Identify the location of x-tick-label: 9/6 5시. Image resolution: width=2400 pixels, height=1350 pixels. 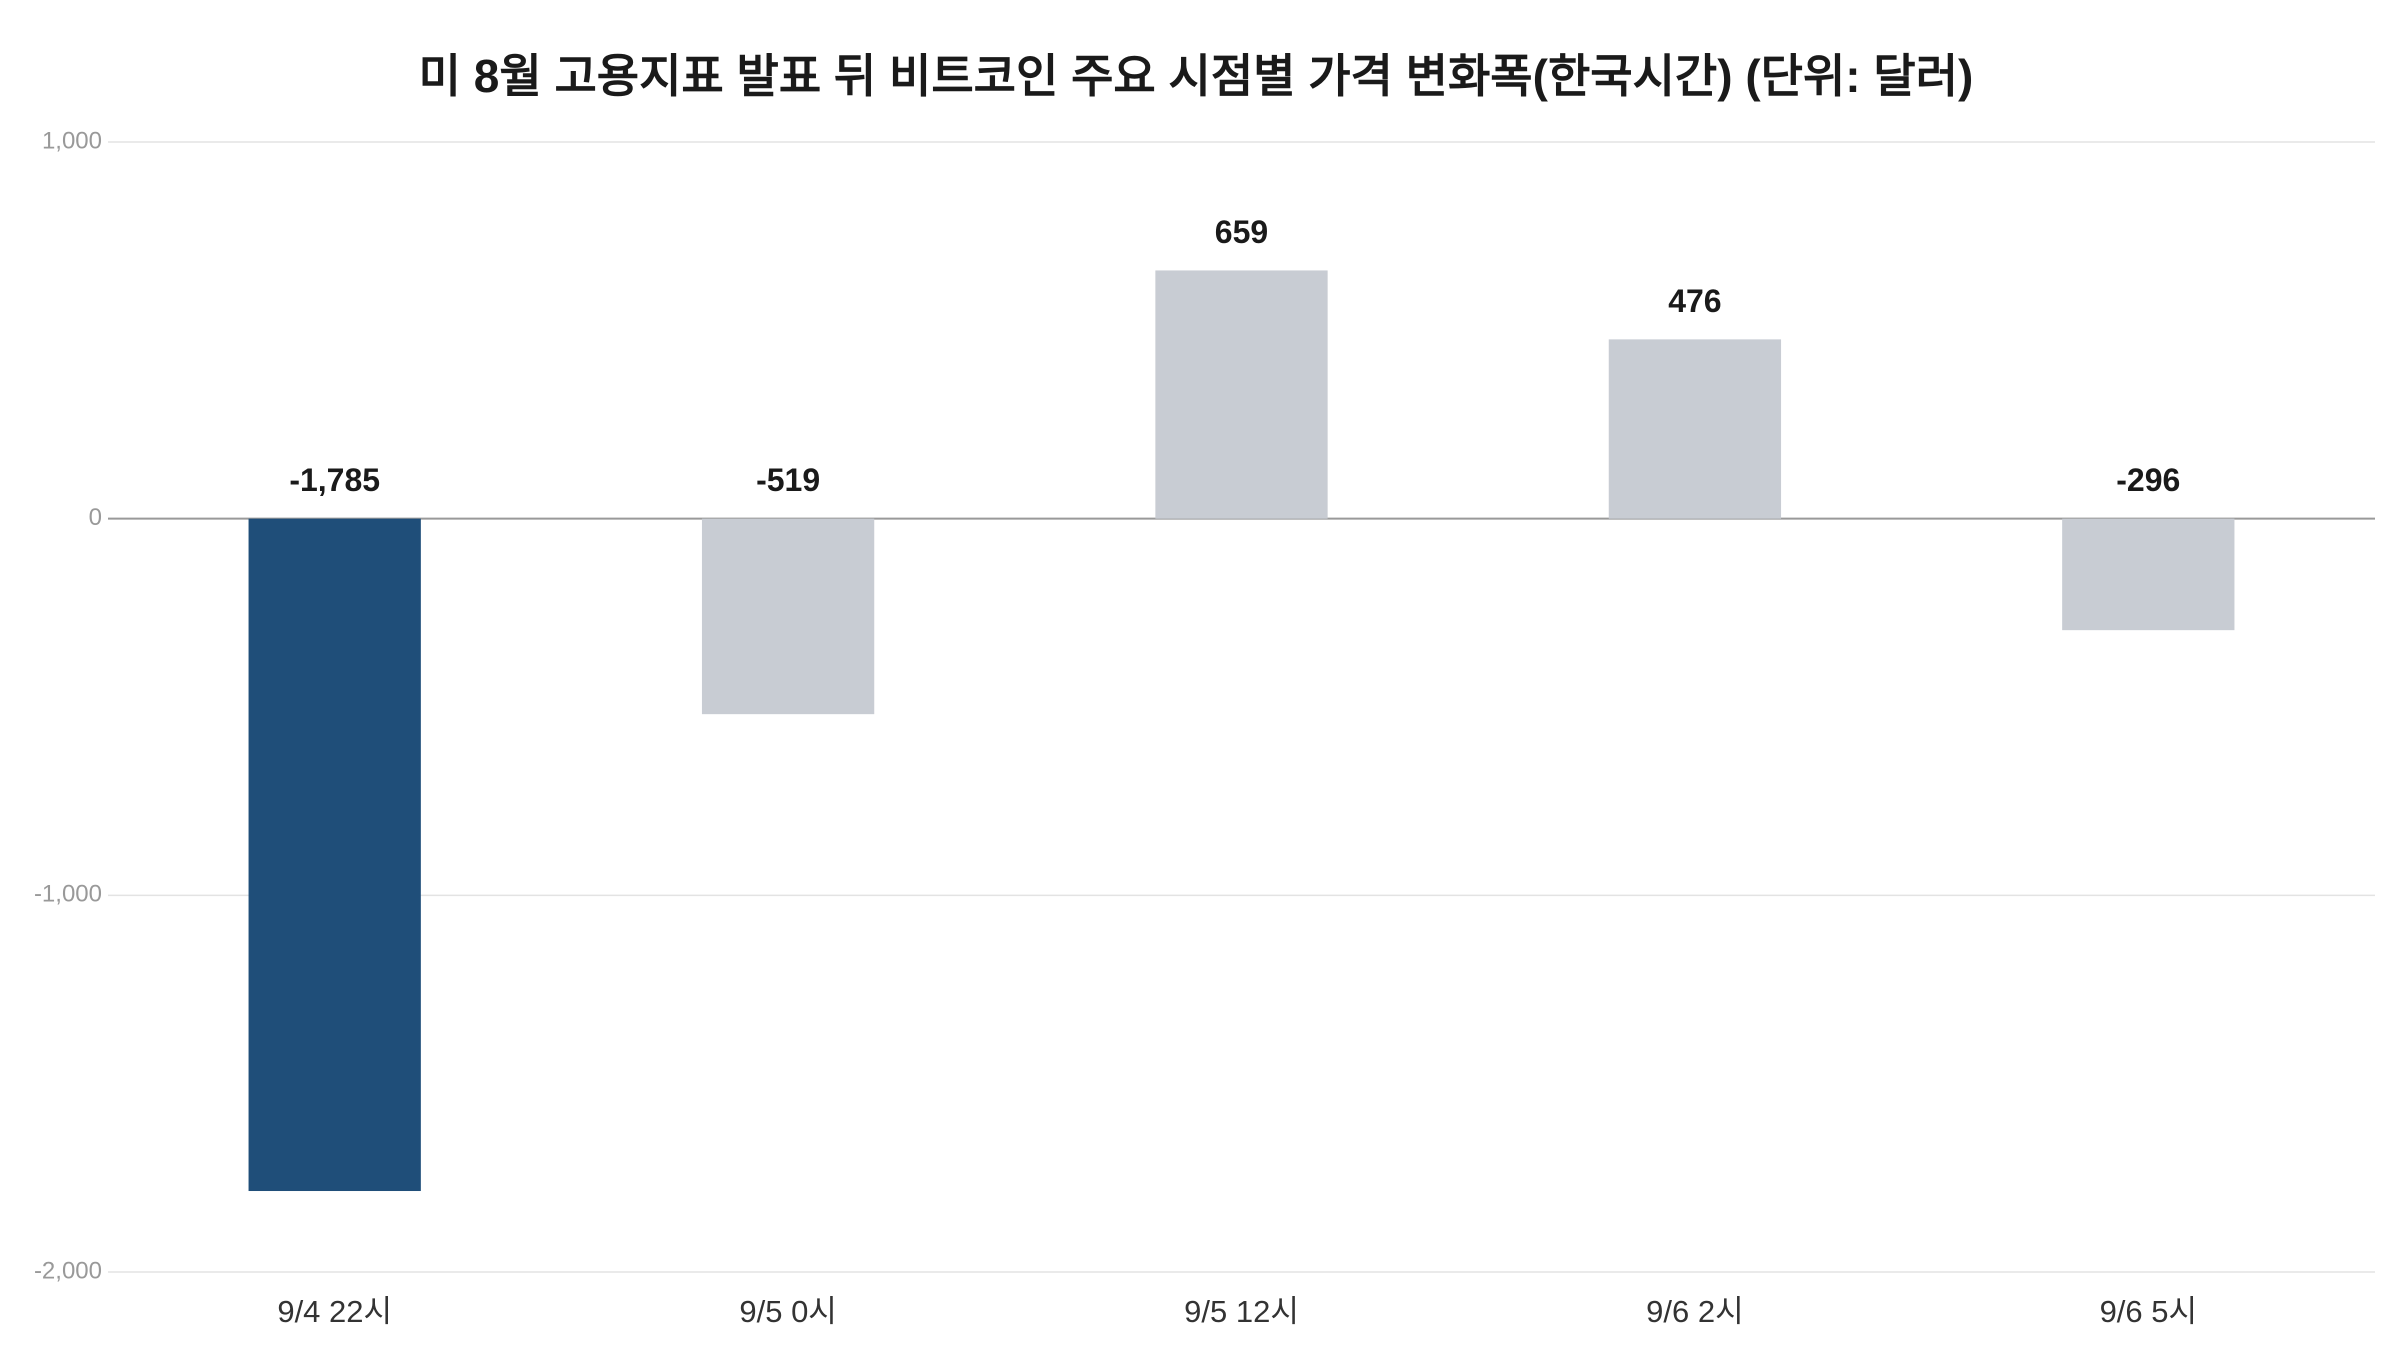
(2148, 1311).